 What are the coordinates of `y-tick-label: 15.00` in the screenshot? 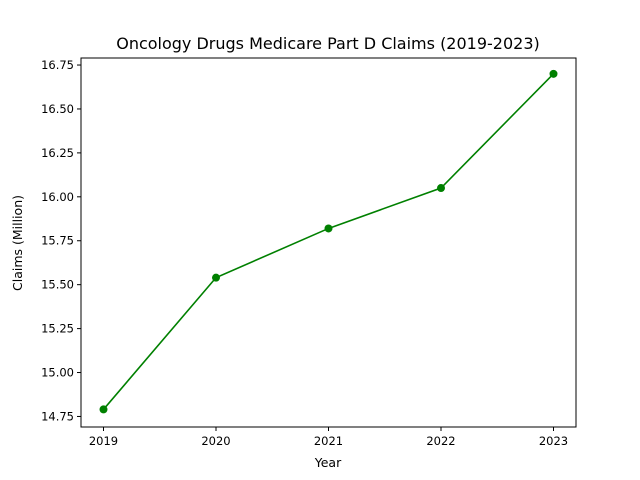 It's located at (57, 373).